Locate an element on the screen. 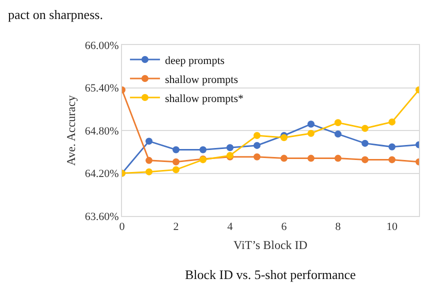  y-tick-label: 65.40% is located at coordinates (101, 88).